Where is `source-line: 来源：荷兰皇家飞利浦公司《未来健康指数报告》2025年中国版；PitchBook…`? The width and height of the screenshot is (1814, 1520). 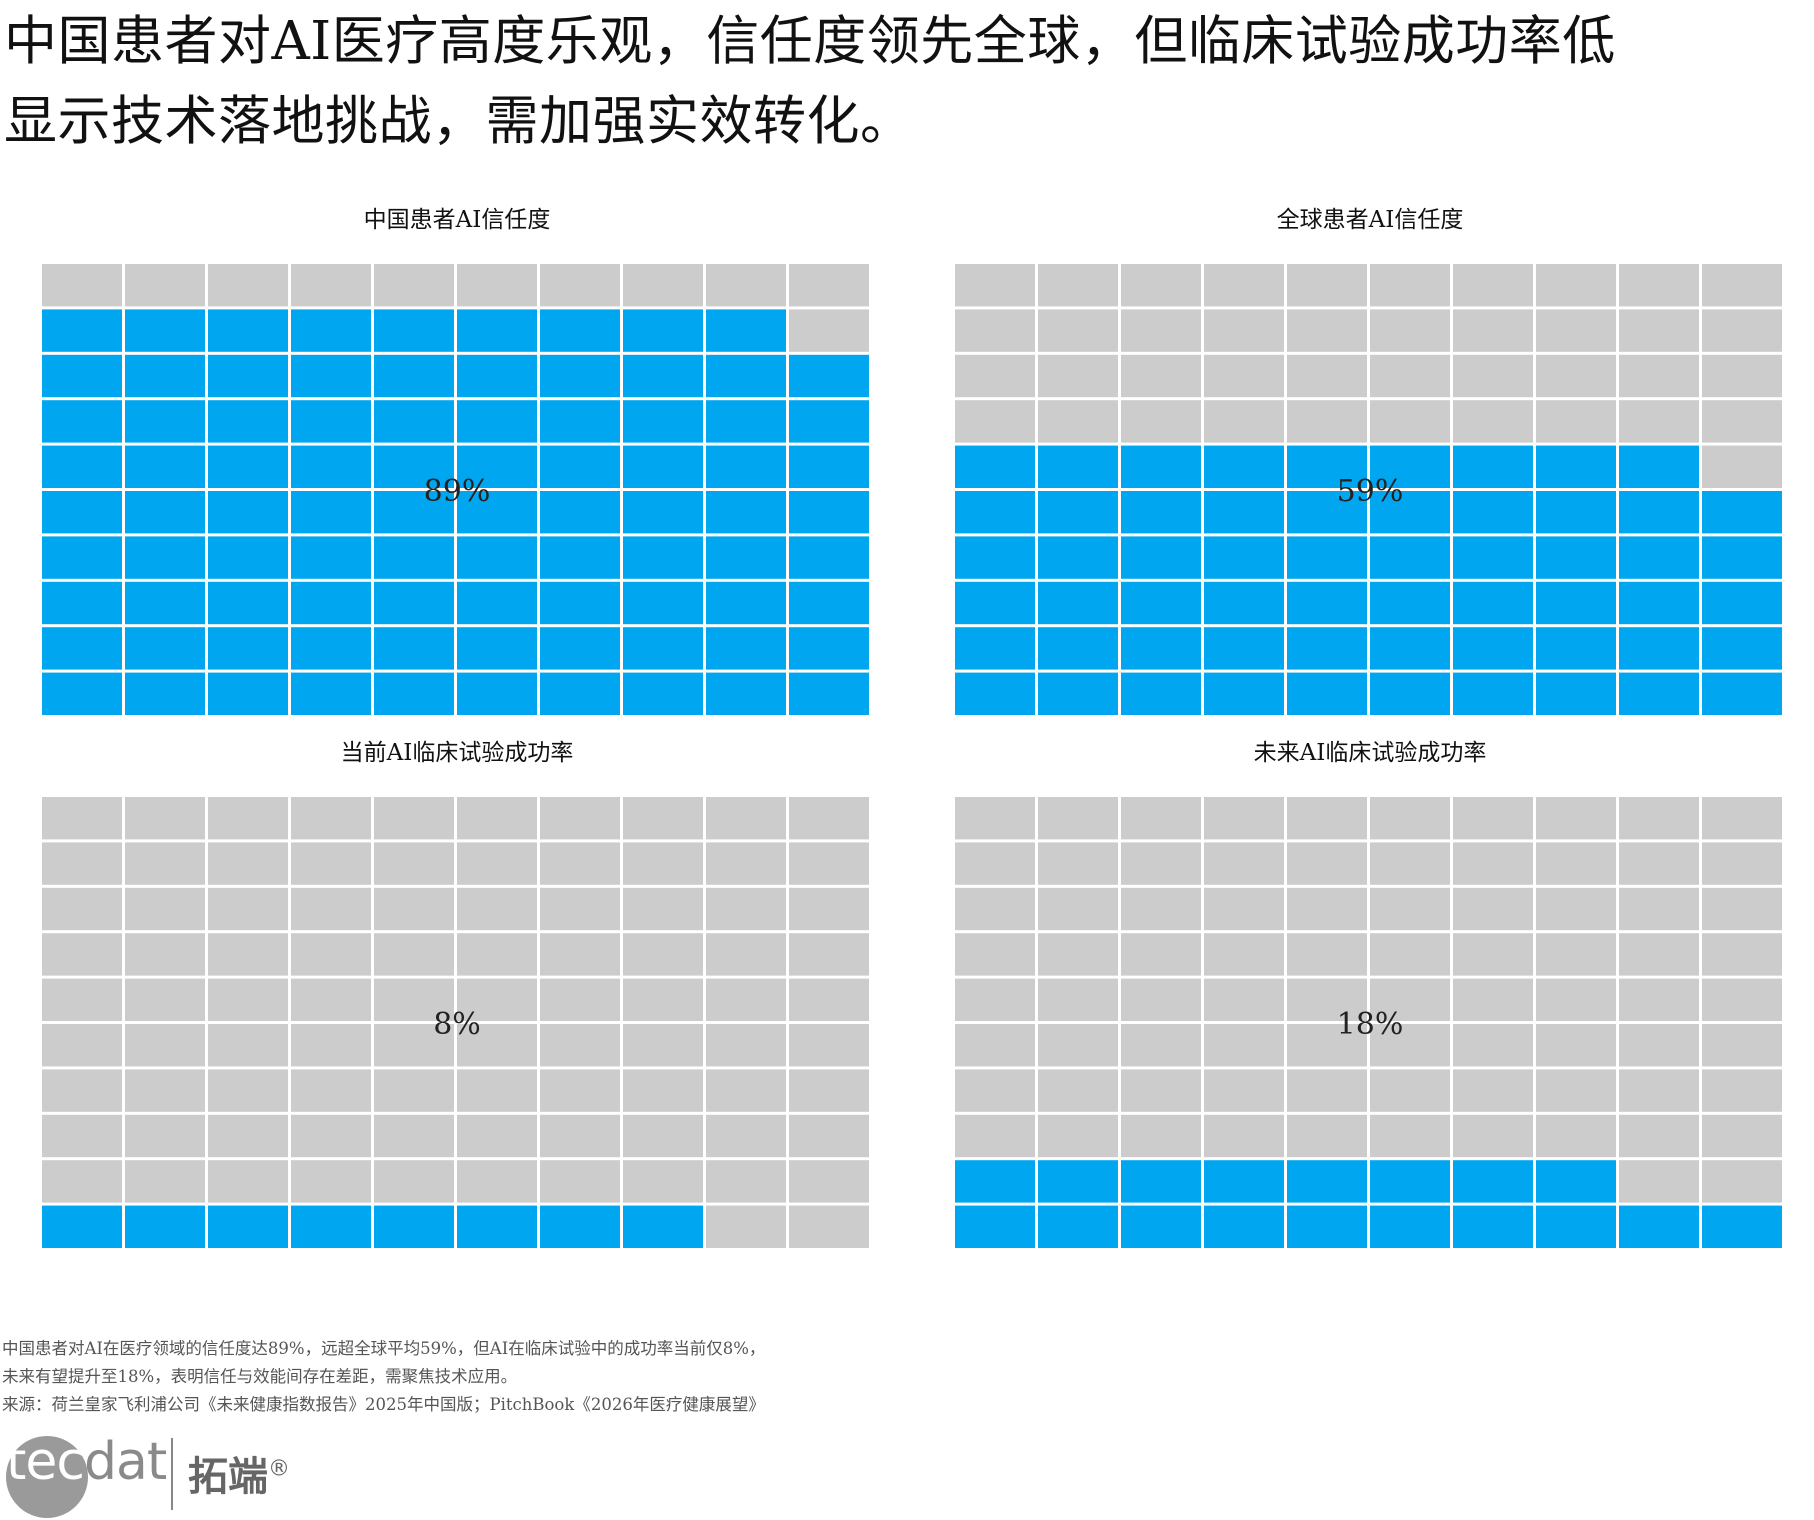 source-line: 来源：荷兰皇家飞利浦公司《未来健康指数报告》2025年中国版；PitchBook… is located at coordinates (383, 1404).